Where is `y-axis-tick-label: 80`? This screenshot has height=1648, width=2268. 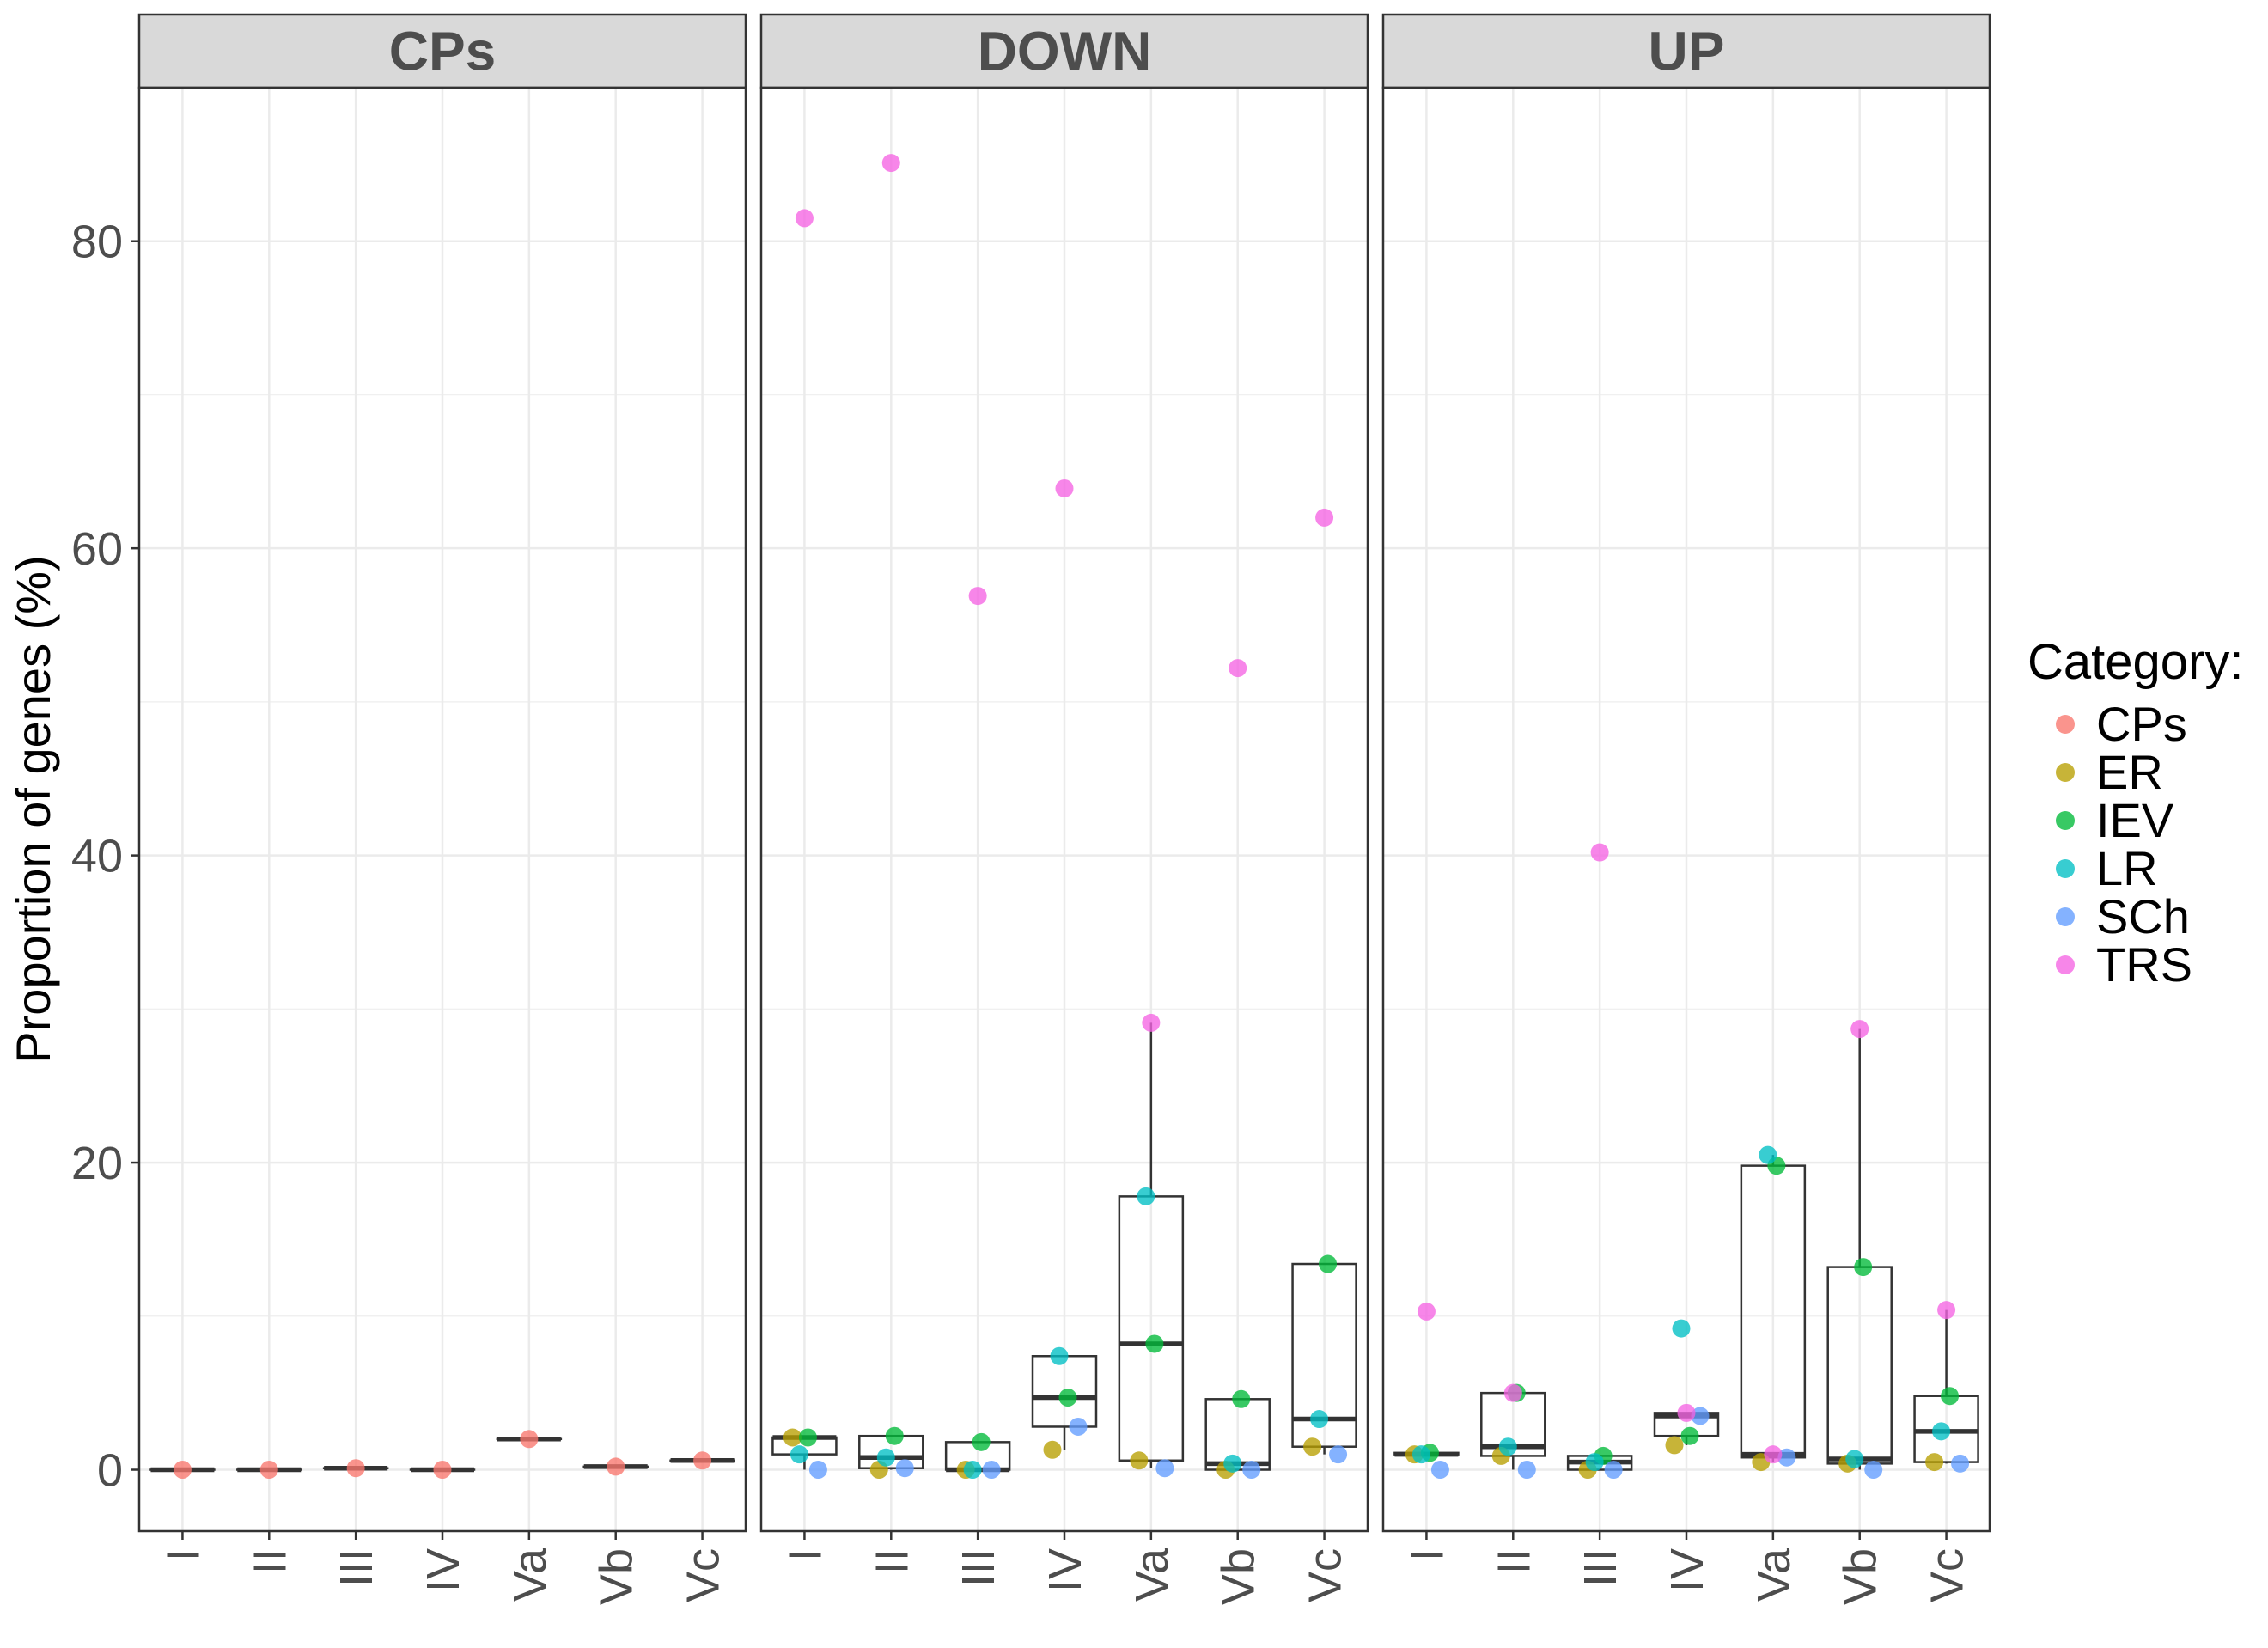 y-axis-tick-label: 80 is located at coordinates (97, 242).